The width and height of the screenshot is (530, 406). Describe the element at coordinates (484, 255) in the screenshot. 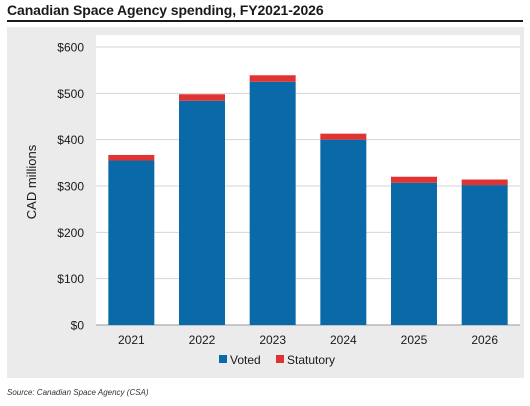

I see `bar-voted-2026` at that location.